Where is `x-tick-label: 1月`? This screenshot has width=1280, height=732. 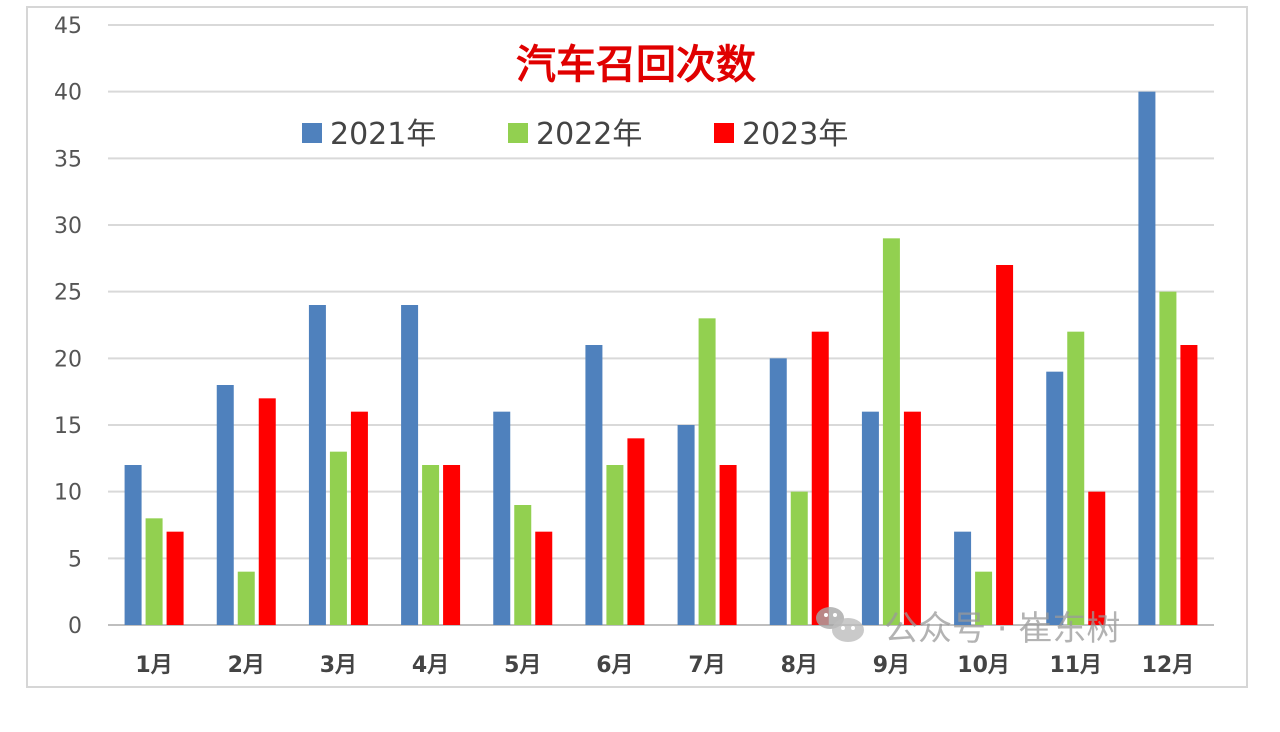 x-tick-label: 1月 is located at coordinates (153, 665).